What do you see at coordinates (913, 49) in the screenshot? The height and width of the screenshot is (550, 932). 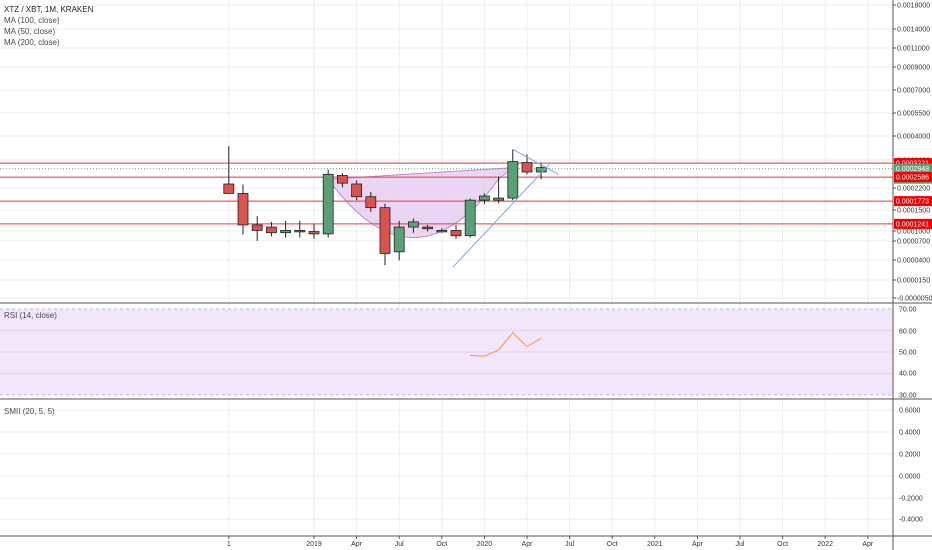 I see `price-tick-label: 0.0011000` at bounding box center [913, 49].